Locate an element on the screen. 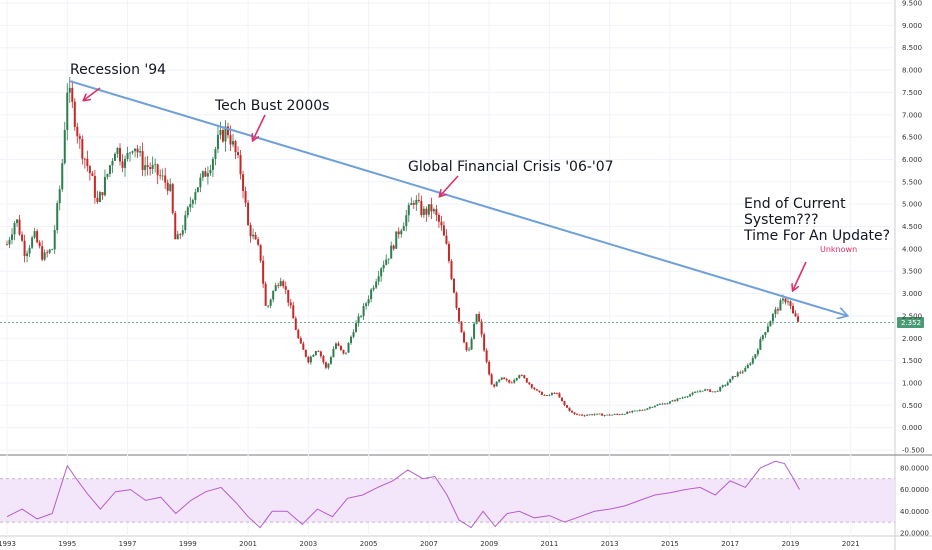 Image resolution: width=932 pixels, height=550 pixels. arrow-unknown is located at coordinates (800, 275).